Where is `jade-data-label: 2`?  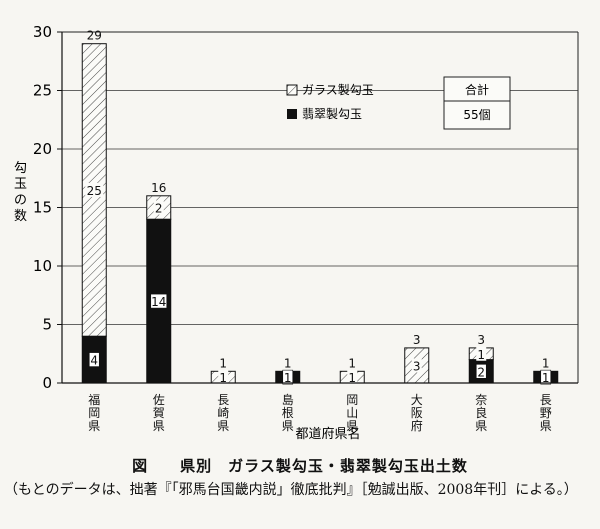
jade-data-label: 2 is located at coordinates (481, 372).